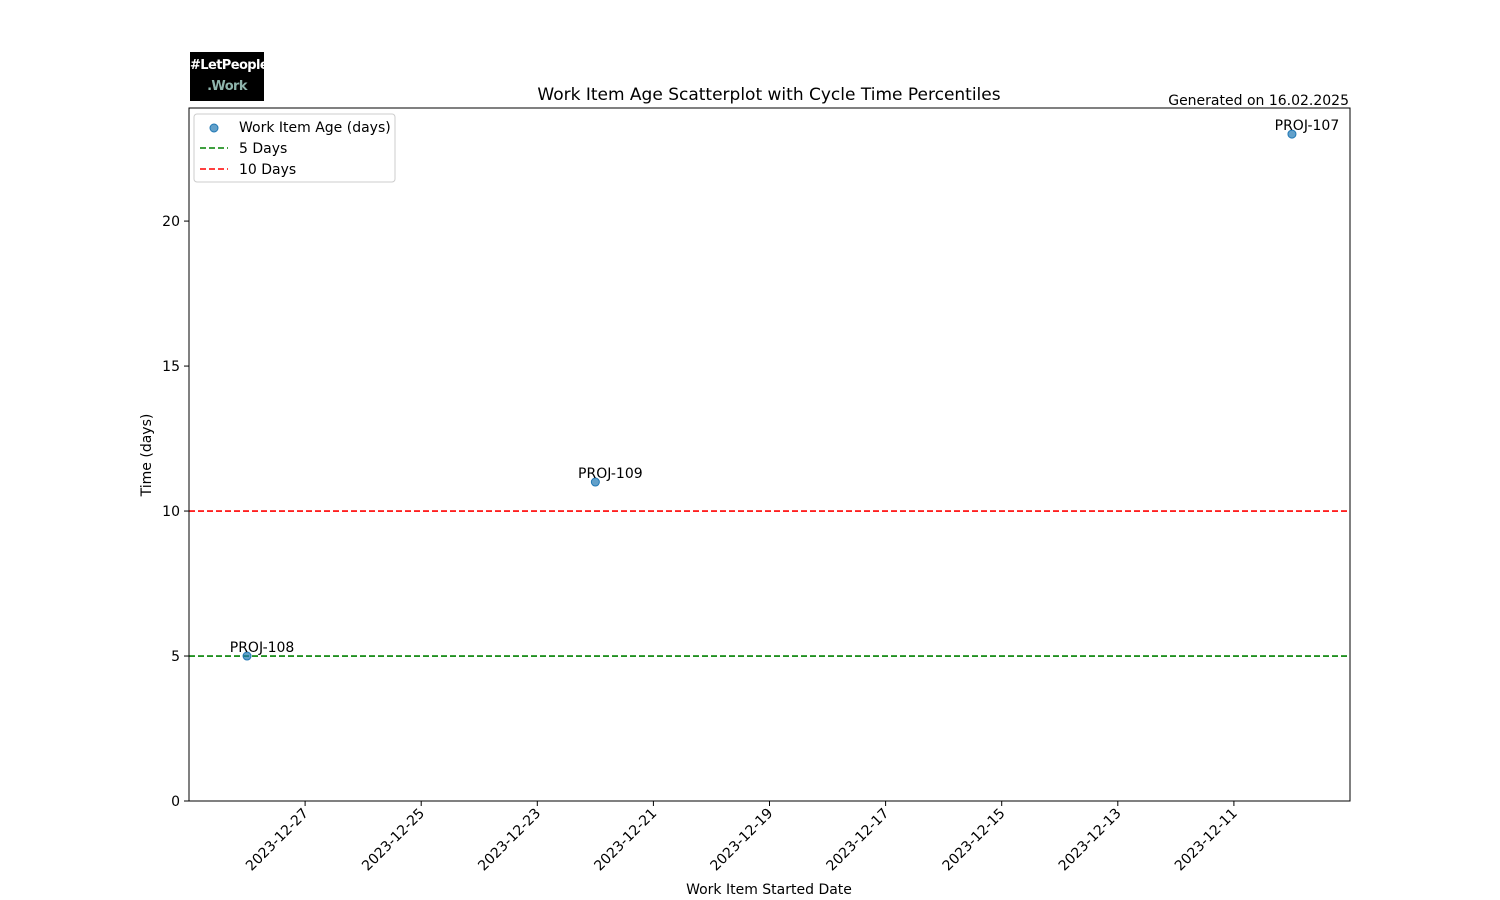  I want to click on y-tick-label: 5, so click(175, 657).